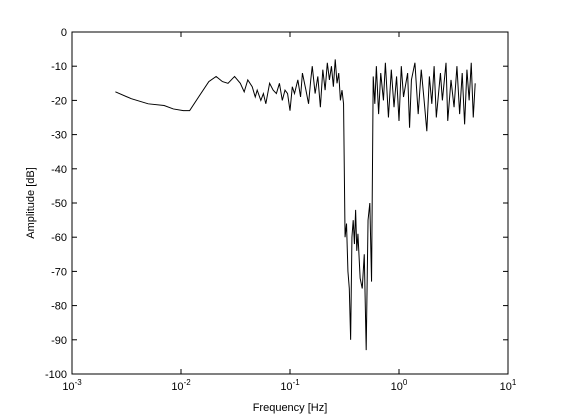  What do you see at coordinates (56, 375) in the screenshot?
I see `y-tick-label: -100` at bounding box center [56, 375].